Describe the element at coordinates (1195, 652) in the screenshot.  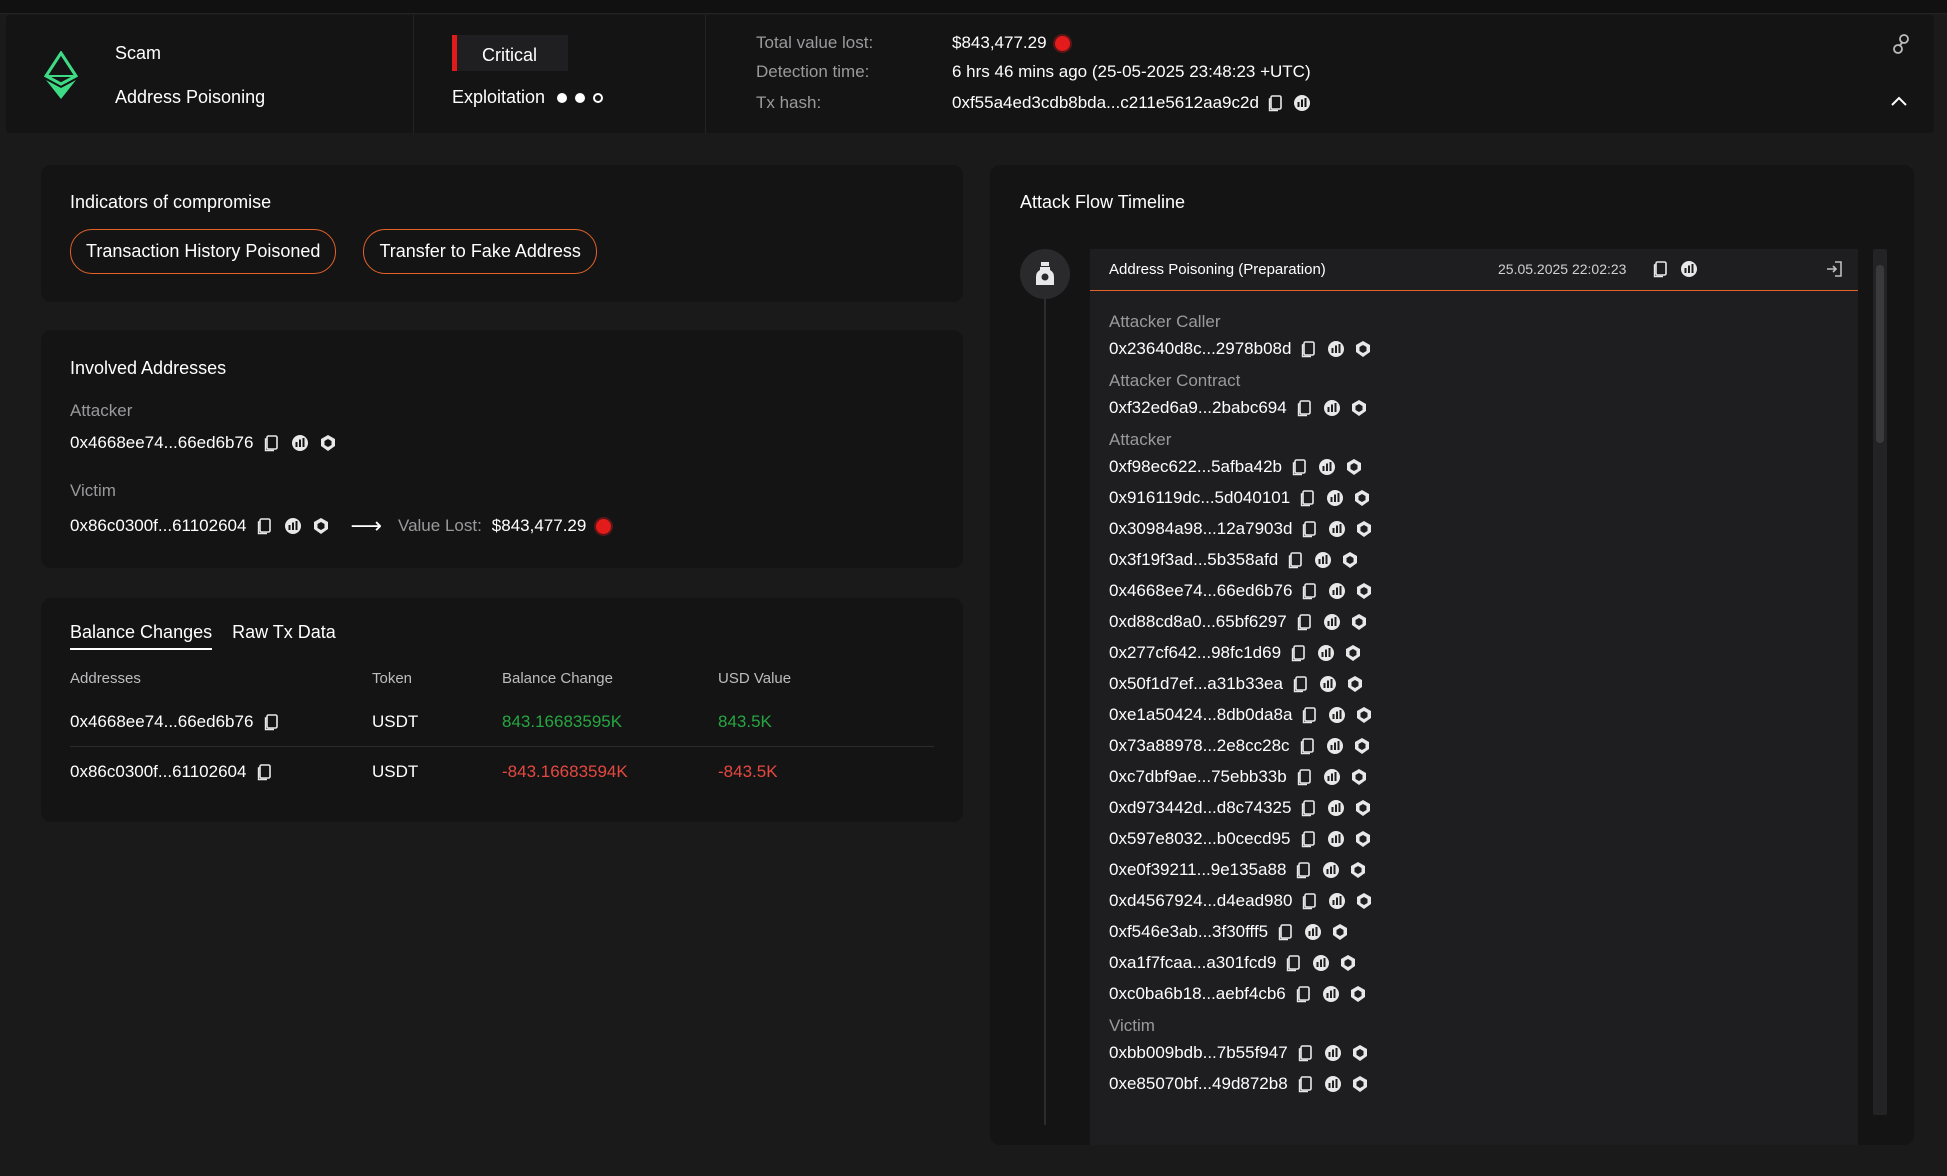
I see `address-value: 0x277cf642...98fc1d69` at that location.